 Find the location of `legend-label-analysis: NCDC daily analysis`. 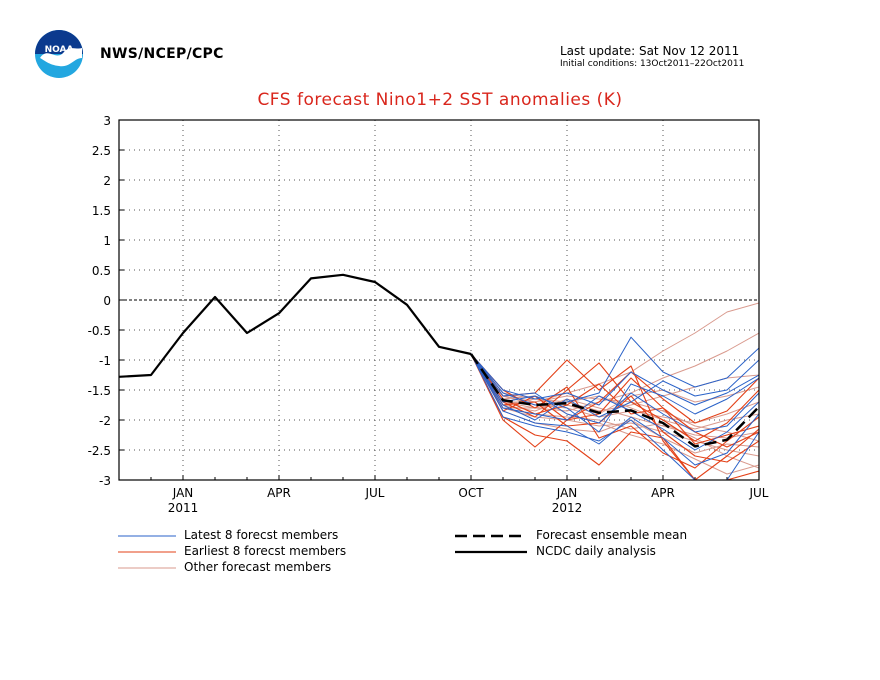

legend-label-analysis: NCDC daily analysis is located at coordinates (596, 551).